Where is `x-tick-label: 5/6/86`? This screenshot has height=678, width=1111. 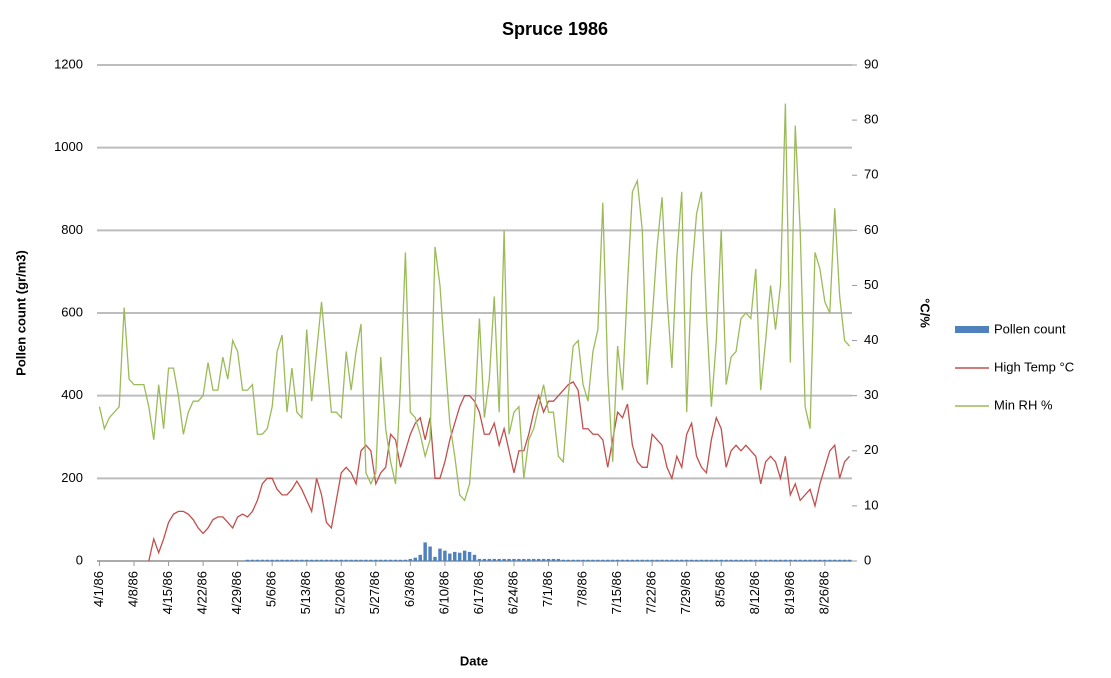 x-tick-label: 5/6/86 is located at coordinates (271, 589).